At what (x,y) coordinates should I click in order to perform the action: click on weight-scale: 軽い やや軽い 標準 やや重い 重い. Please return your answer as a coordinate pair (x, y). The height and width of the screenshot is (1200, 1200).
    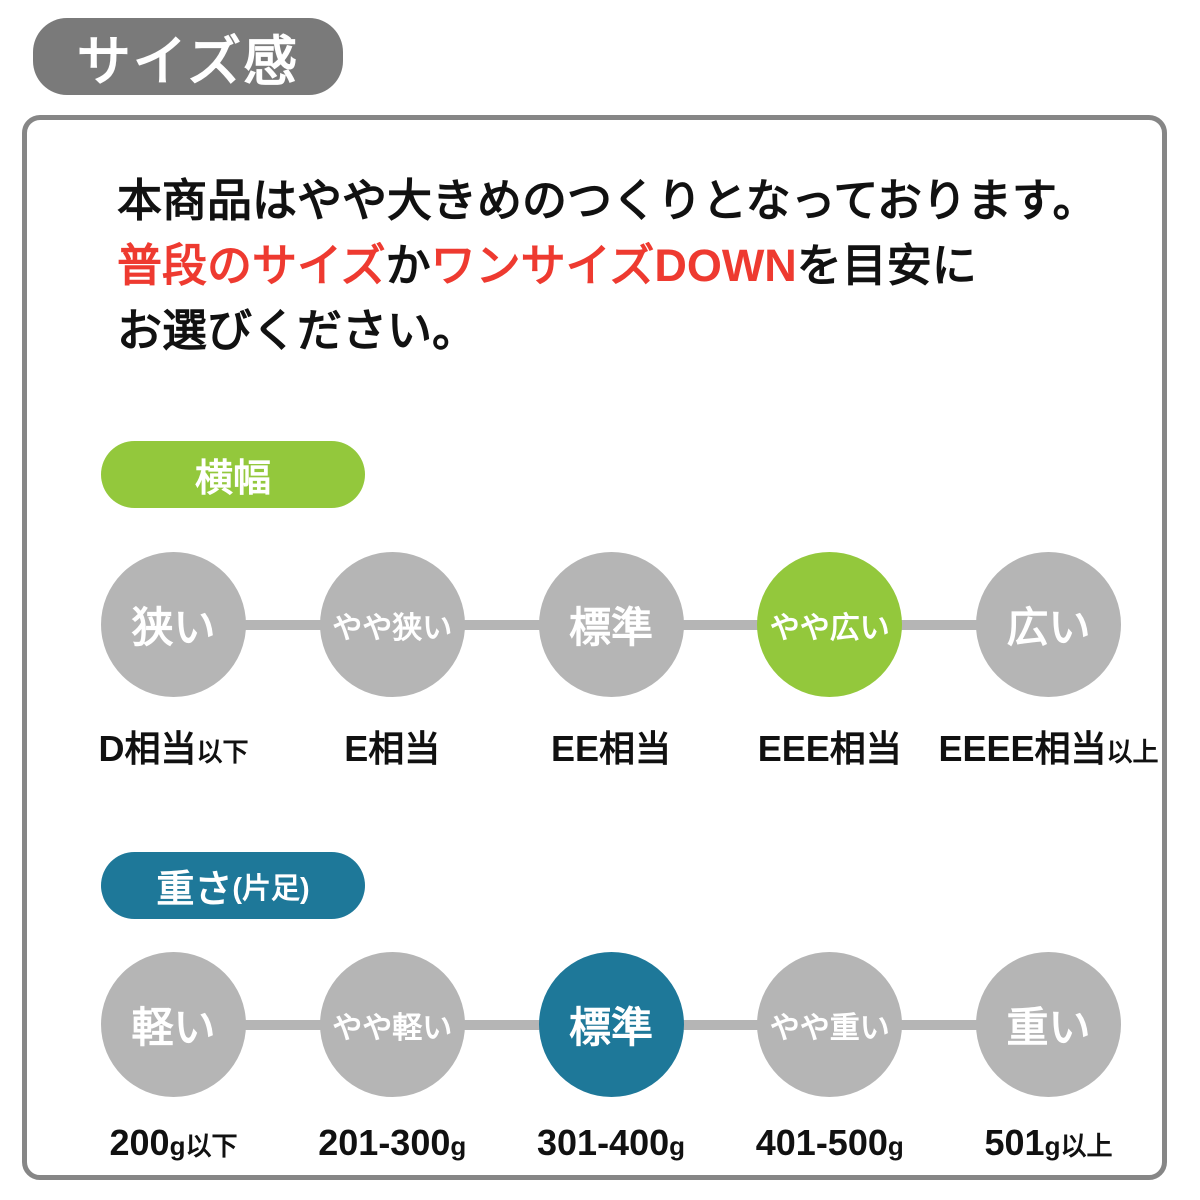
    Looking at the image, I should click on (611, 1024).